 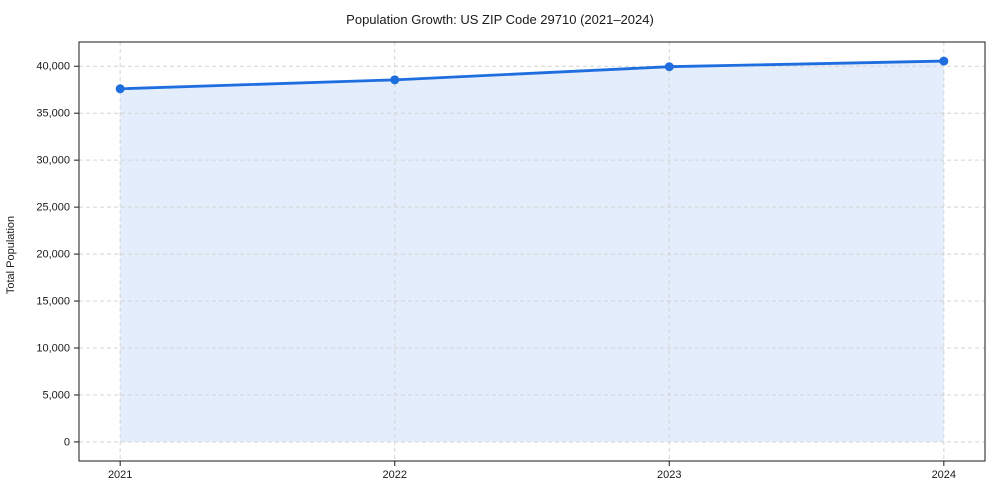 What do you see at coordinates (532, 75) in the screenshot?
I see `population-line` at bounding box center [532, 75].